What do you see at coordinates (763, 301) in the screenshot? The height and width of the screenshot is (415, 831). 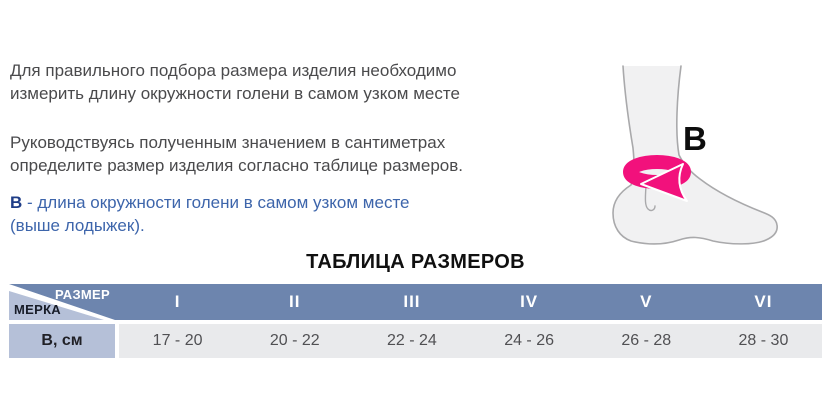 I see `column-header-size-6: VI` at bounding box center [763, 301].